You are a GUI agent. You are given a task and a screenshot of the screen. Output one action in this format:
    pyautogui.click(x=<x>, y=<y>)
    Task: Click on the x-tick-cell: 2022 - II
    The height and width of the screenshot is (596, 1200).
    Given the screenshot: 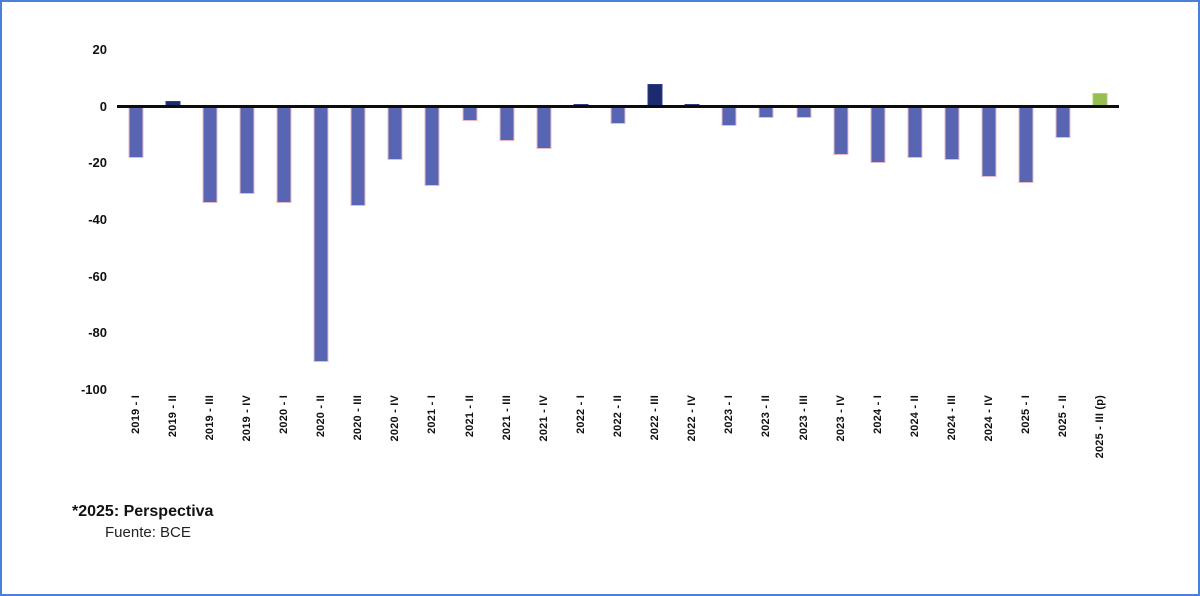 What is the action you would take?
    pyautogui.click(x=617, y=445)
    